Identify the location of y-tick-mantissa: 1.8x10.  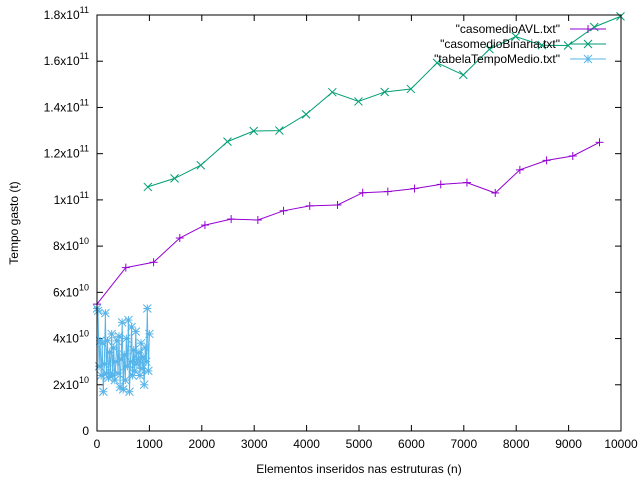
(62, 15).